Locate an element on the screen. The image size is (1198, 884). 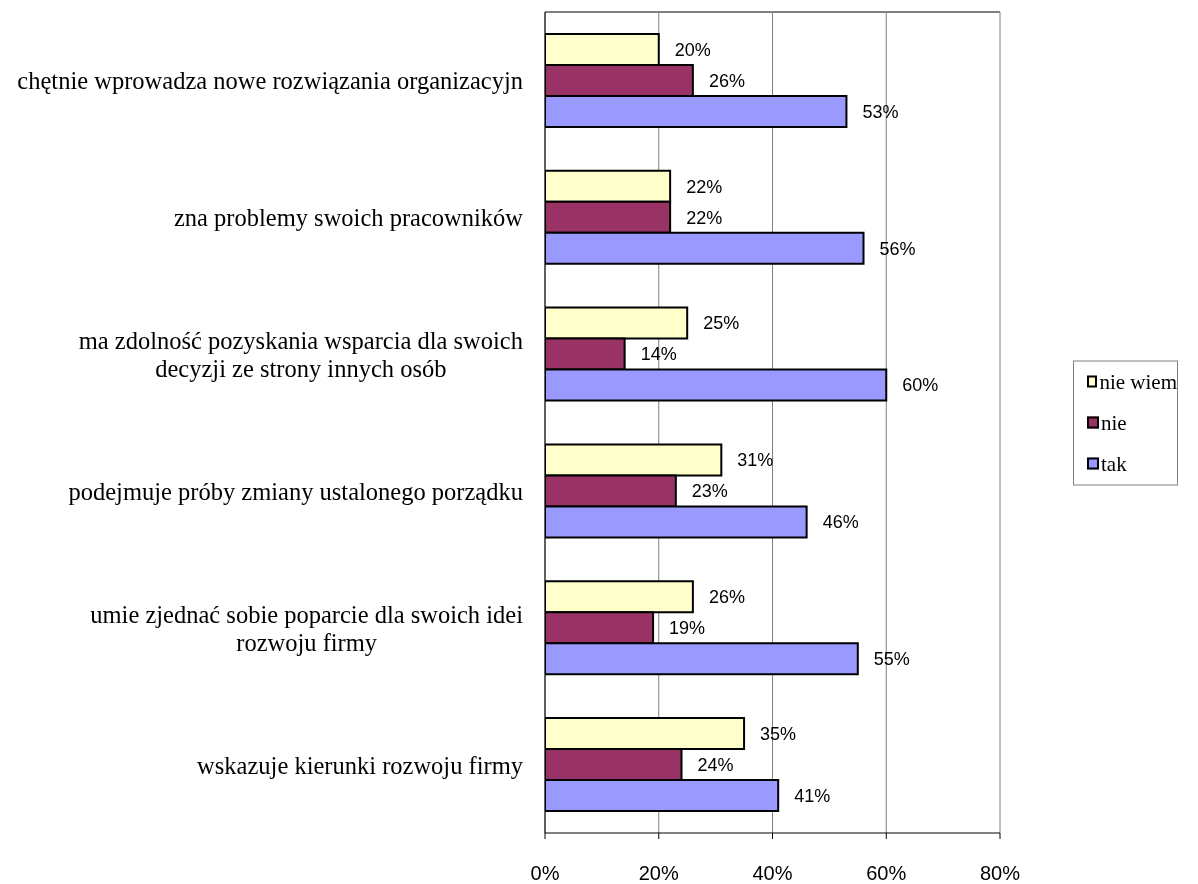
data-label: 53% is located at coordinates (880, 111).